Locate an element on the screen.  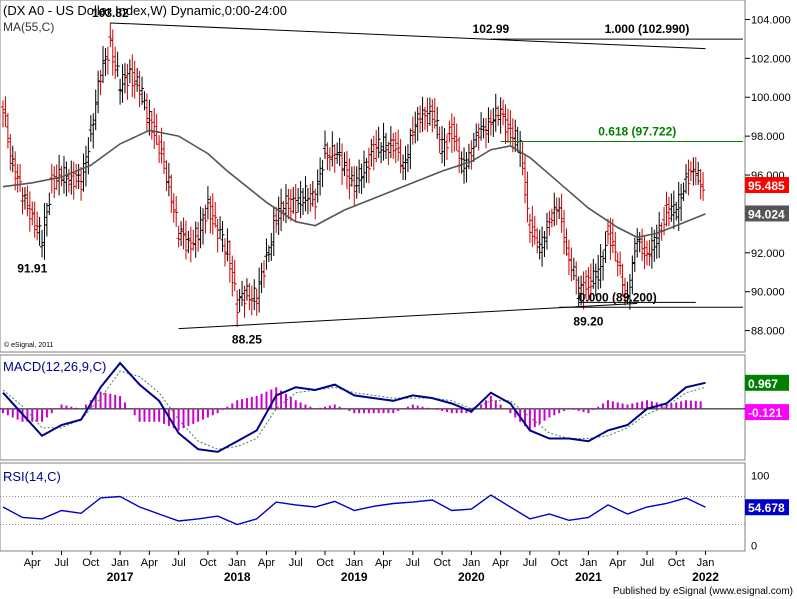
year-label: 2019 is located at coordinates (354, 577).